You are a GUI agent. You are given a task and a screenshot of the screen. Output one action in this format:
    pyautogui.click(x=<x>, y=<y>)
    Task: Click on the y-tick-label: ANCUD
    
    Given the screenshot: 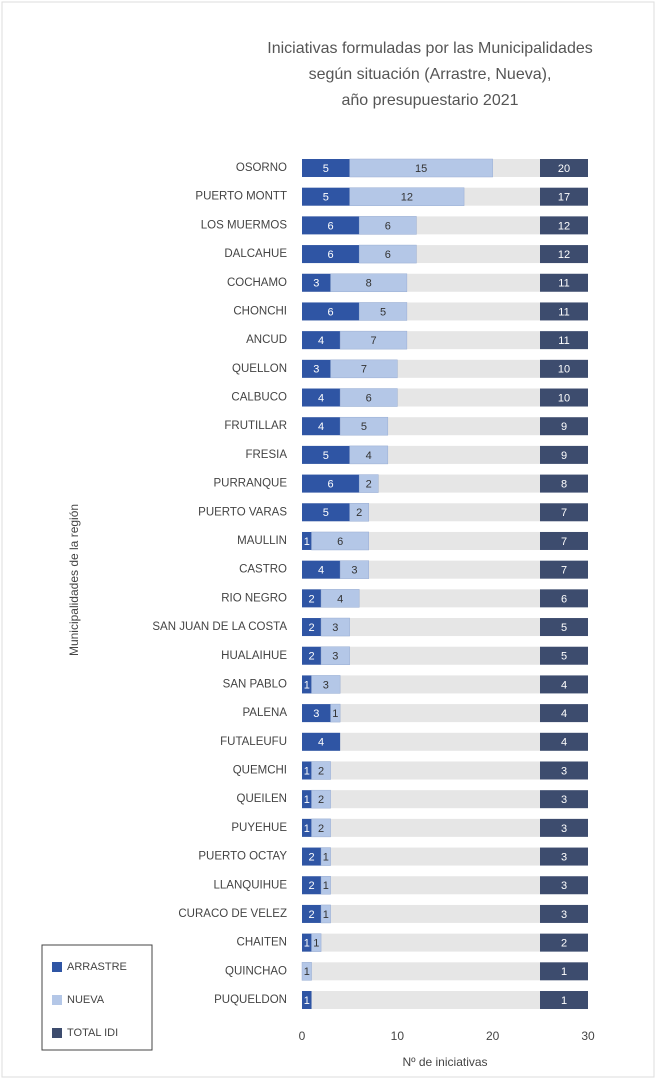 What is the action you would take?
    pyautogui.click(x=266, y=340)
    